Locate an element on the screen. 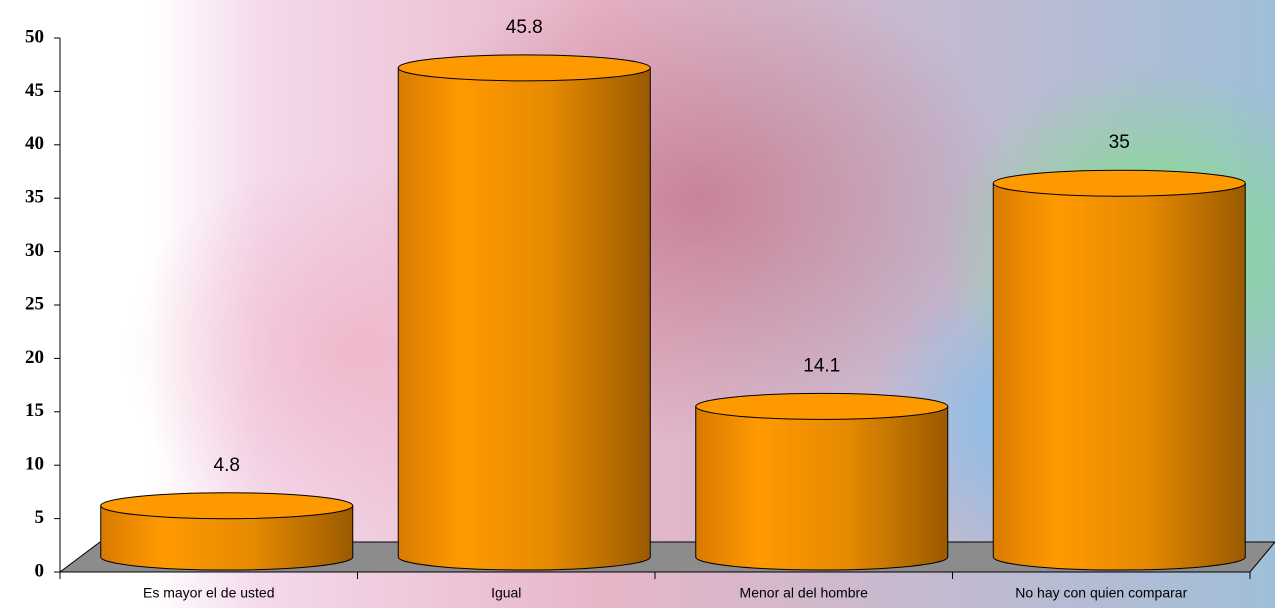 Image resolution: width=1275 pixels, height=608 pixels. y-tick-label: 20 is located at coordinates (34, 357).